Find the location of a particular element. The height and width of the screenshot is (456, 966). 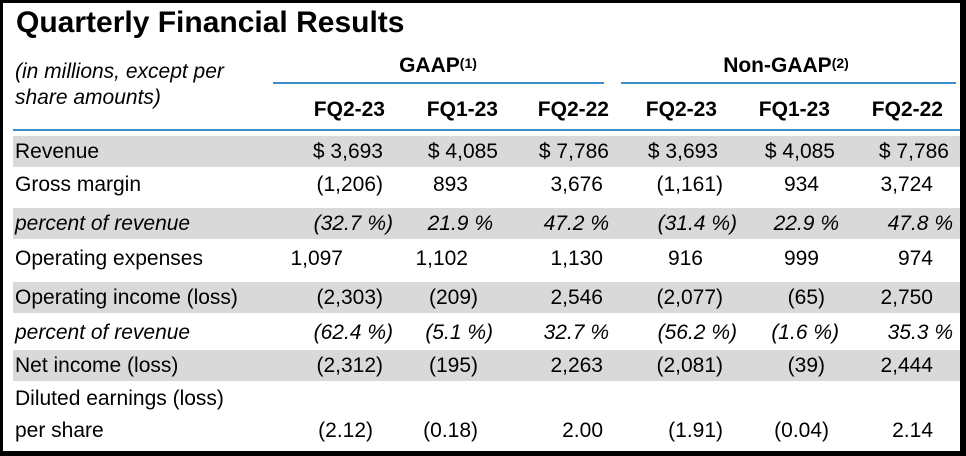

cell-value: 999 is located at coordinates (801, 258).